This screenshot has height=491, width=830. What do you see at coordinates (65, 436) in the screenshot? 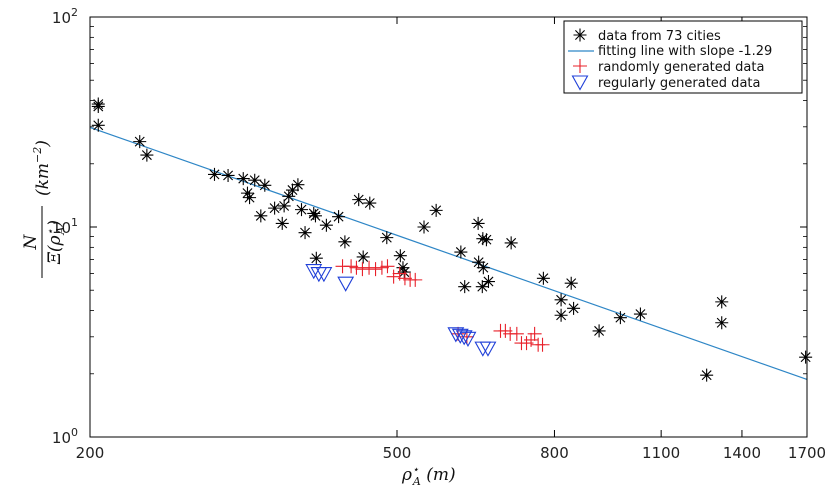
I see `y-tick-label: 10⁰` at bounding box center [65, 436].